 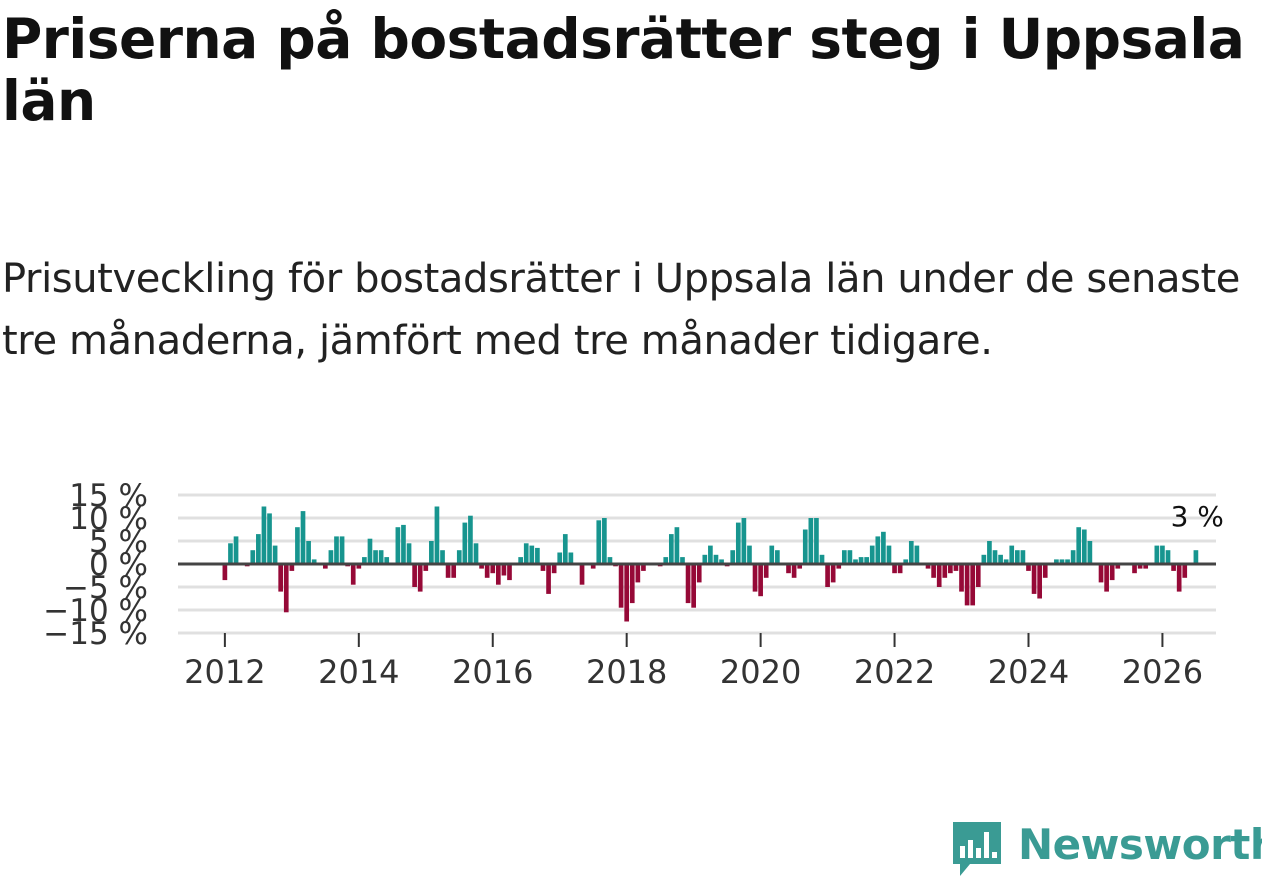 What do you see at coordinates (105, 588) in the screenshot?
I see `y-tick-label: −5 %` at bounding box center [105, 588].